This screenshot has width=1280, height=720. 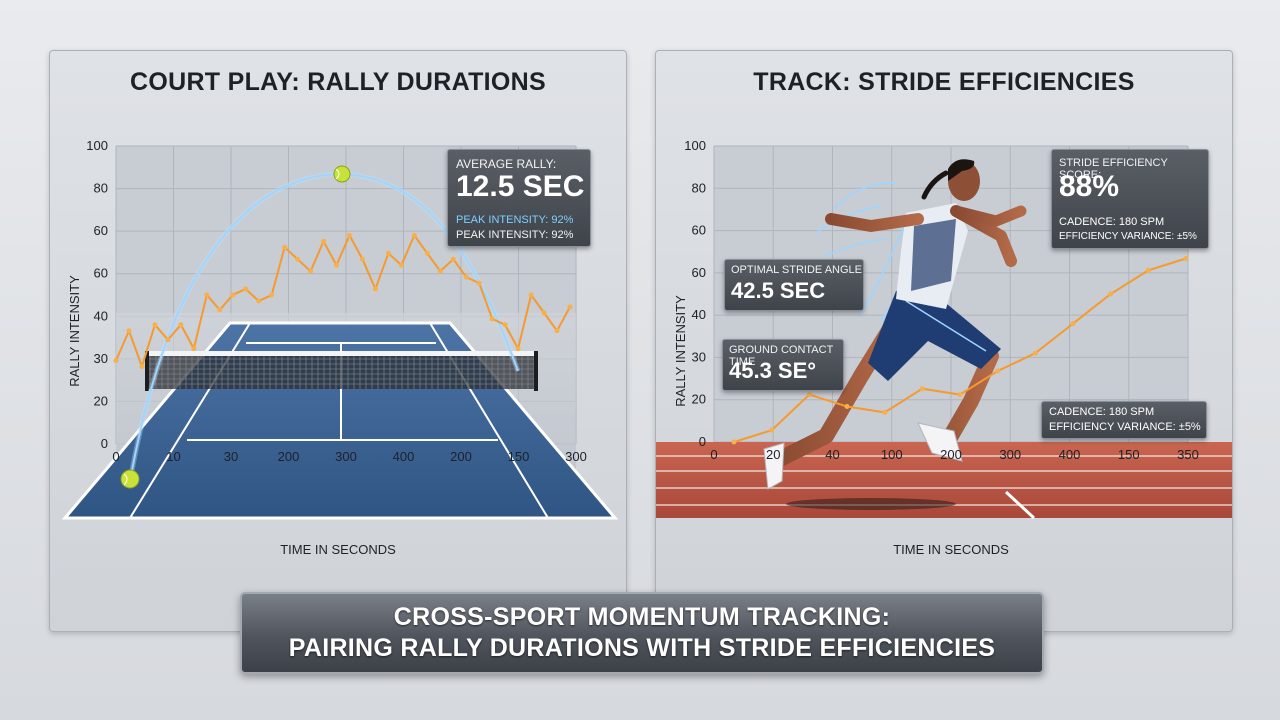 I want to click on runner-figure, so click(x=895, y=324).